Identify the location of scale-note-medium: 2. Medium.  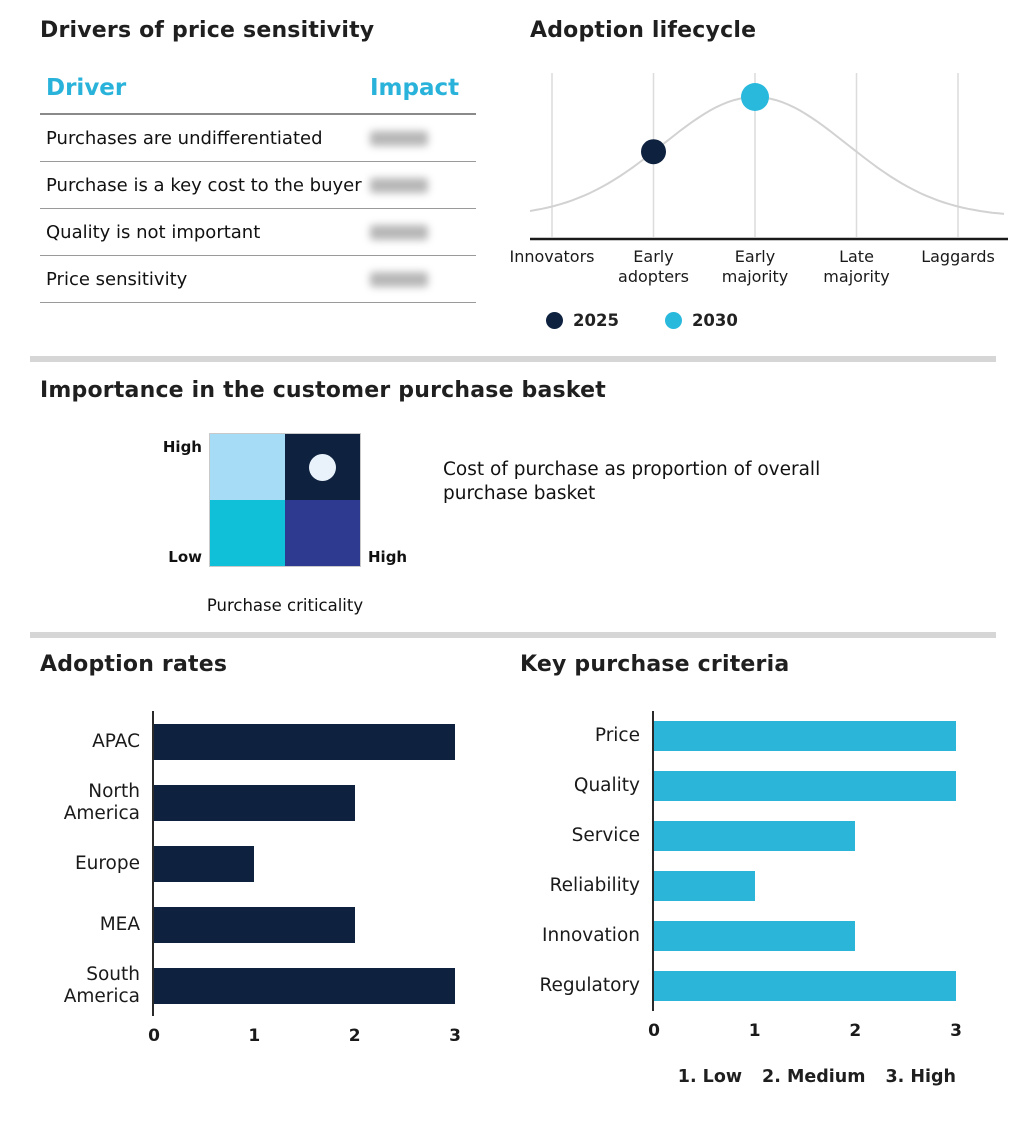
(814, 1077).